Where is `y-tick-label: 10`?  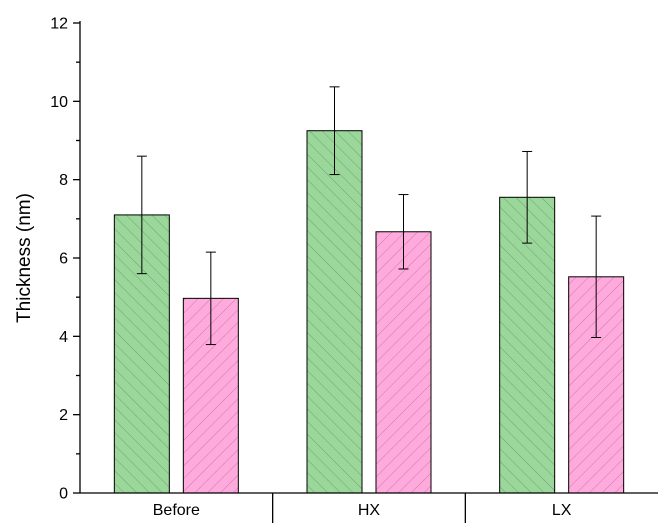
y-tick-label: 10 is located at coordinates (59, 102).